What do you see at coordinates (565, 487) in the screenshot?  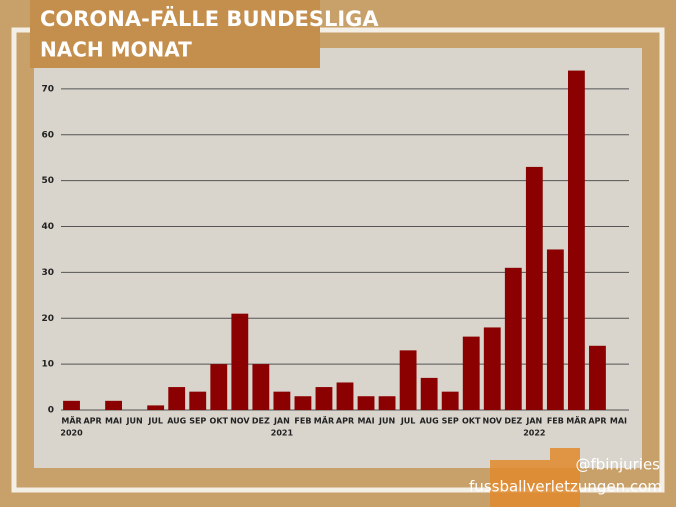 I see `website: fussballverletzungen.com` at bounding box center [565, 487].